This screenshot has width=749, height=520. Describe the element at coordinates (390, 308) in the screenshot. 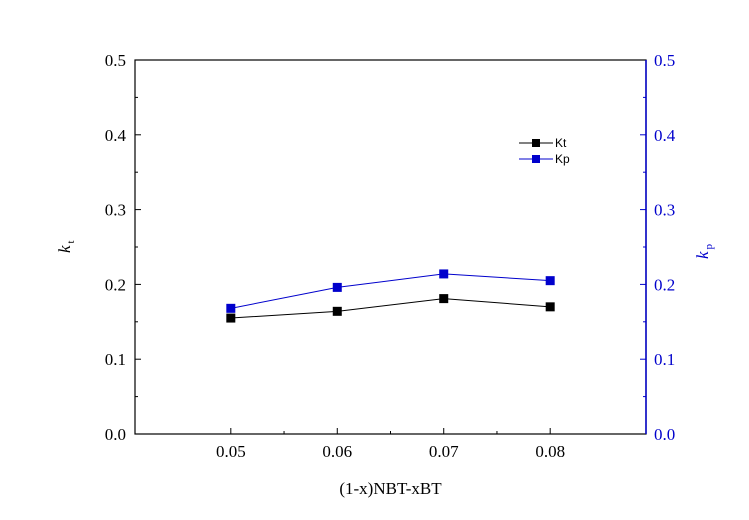

I see `series-line-kt` at that location.